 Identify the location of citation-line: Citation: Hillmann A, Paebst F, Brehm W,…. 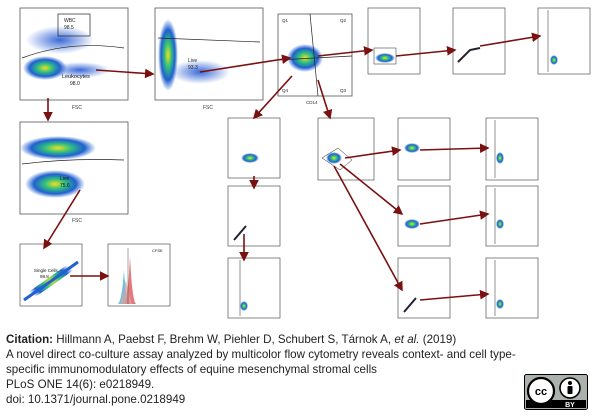
(231, 340).